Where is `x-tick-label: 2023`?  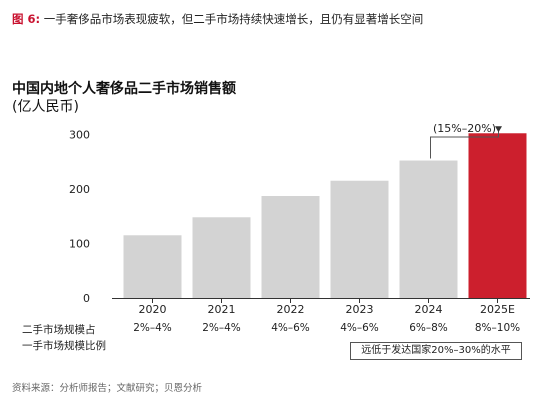
x-tick-label: 2023 is located at coordinates (360, 309).